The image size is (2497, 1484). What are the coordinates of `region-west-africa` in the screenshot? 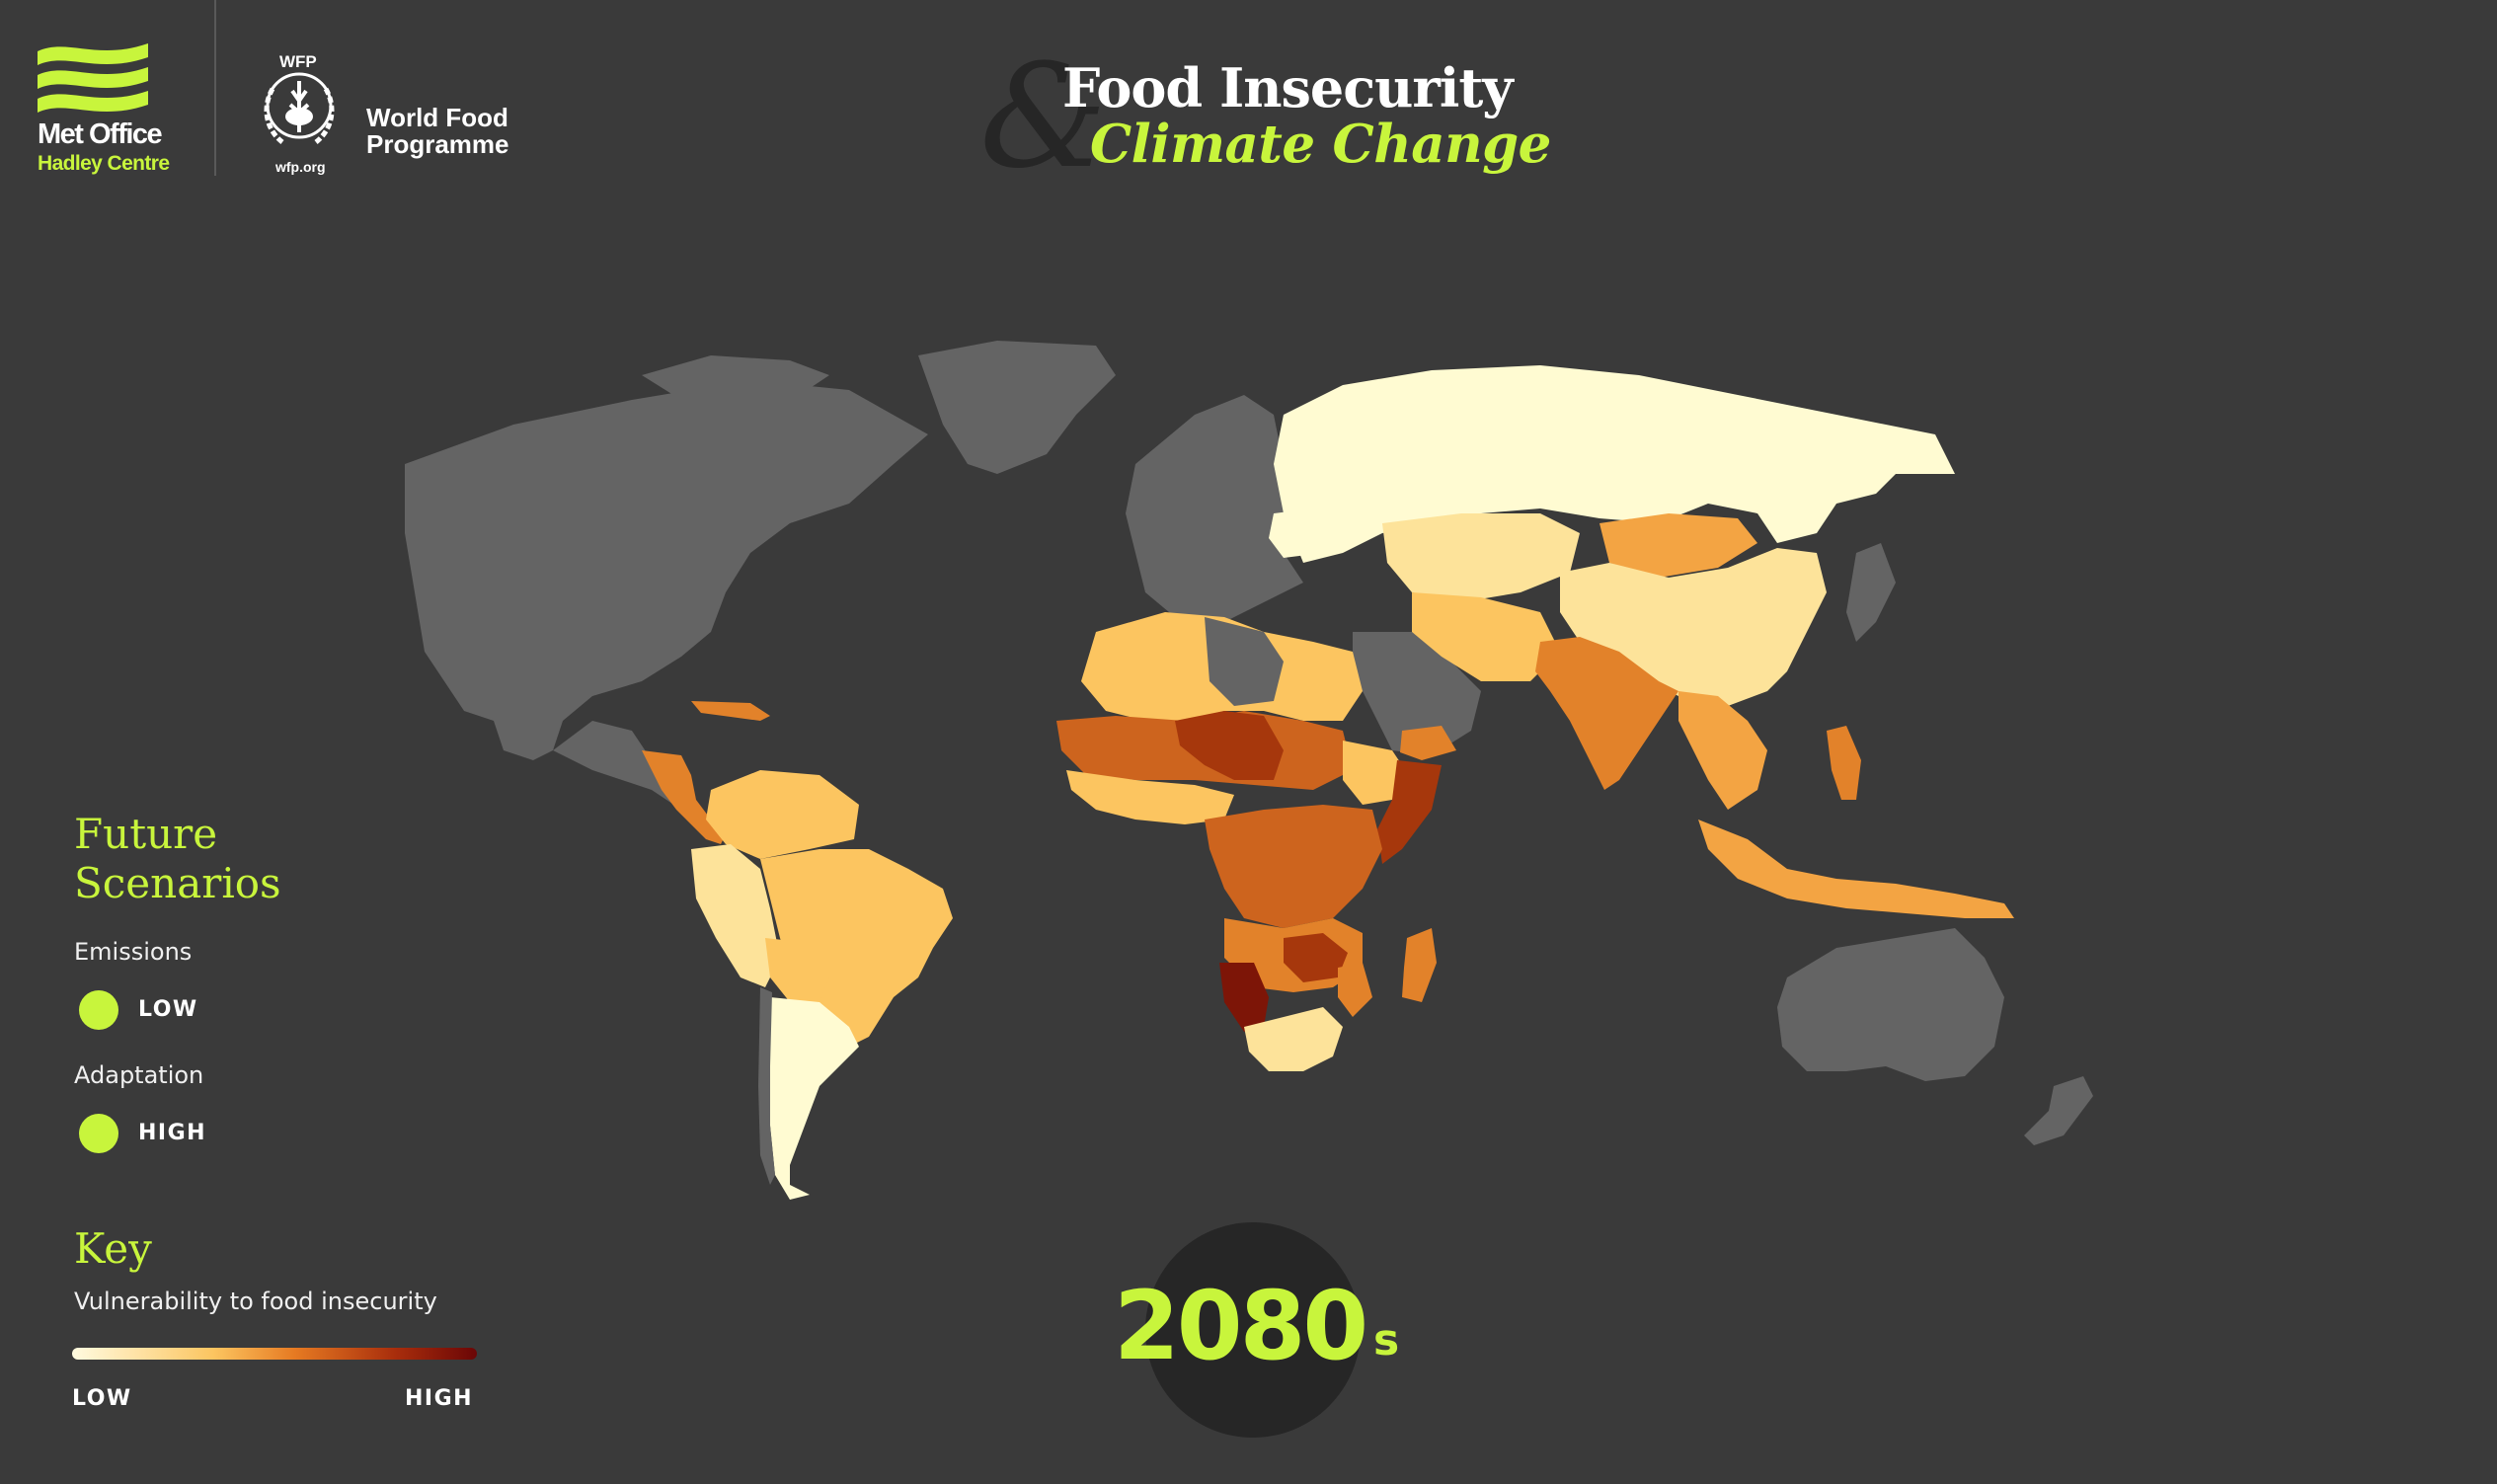 It's located at (1150, 797).